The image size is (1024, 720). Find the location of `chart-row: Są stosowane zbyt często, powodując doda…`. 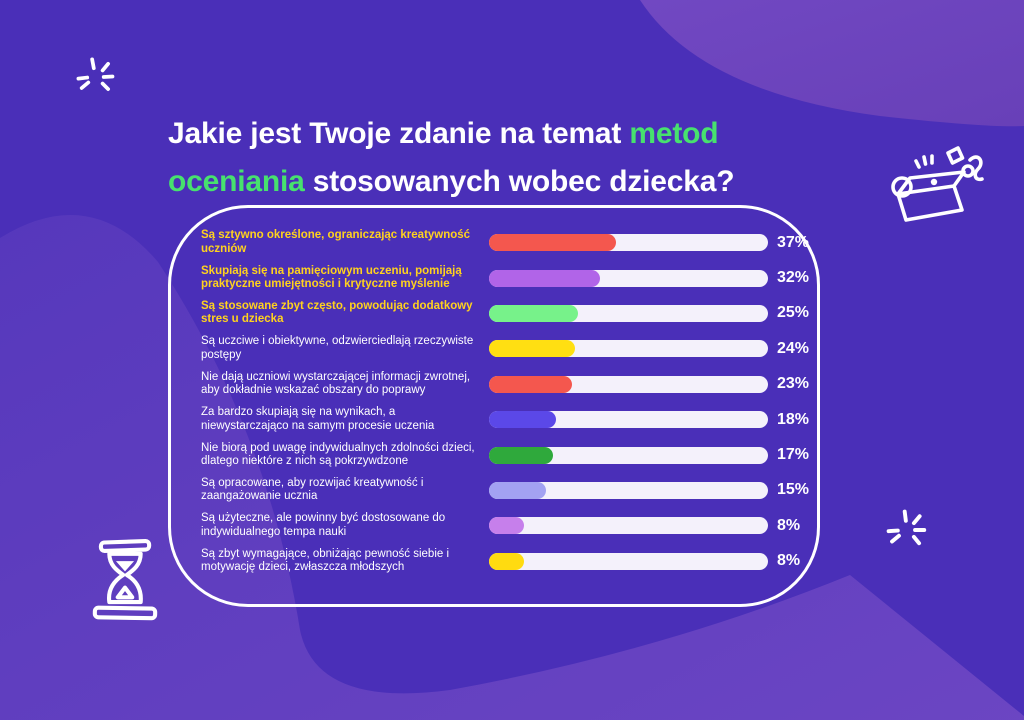

chart-row: Są stosowane zbyt często, powodując doda… is located at coordinates (494, 313).